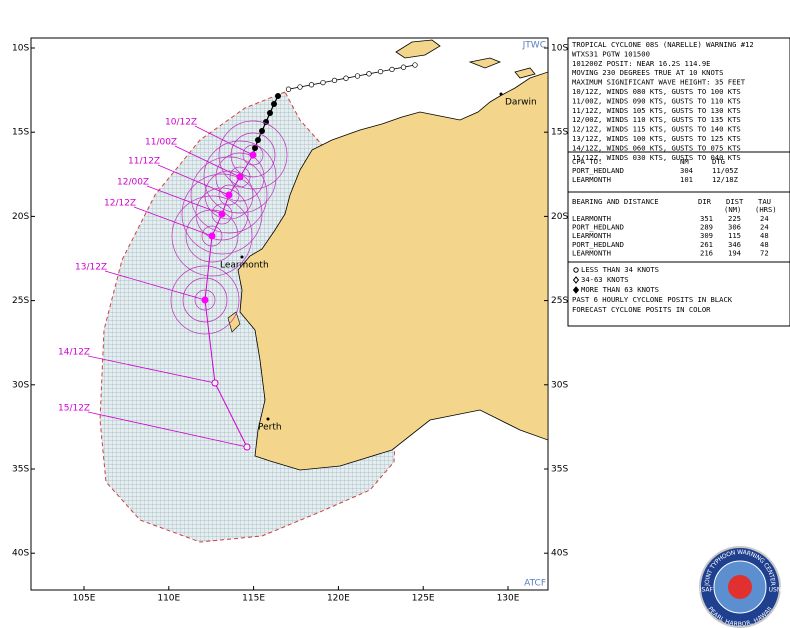  I want to click on warning-line: MAXIMUM SIGNIFICANT WAVE HEIGHT: 35 FEET, so click(659, 82).